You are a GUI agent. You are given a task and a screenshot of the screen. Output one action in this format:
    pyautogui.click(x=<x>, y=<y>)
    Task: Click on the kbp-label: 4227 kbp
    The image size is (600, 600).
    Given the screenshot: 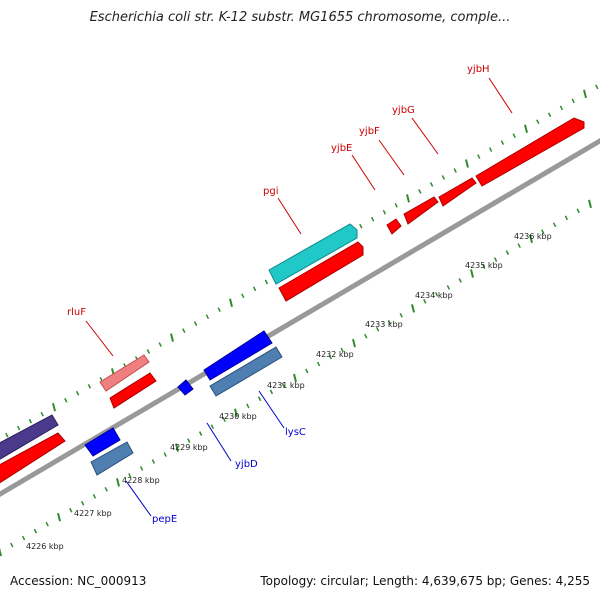 What is the action you would take?
    pyautogui.click(x=93, y=513)
    